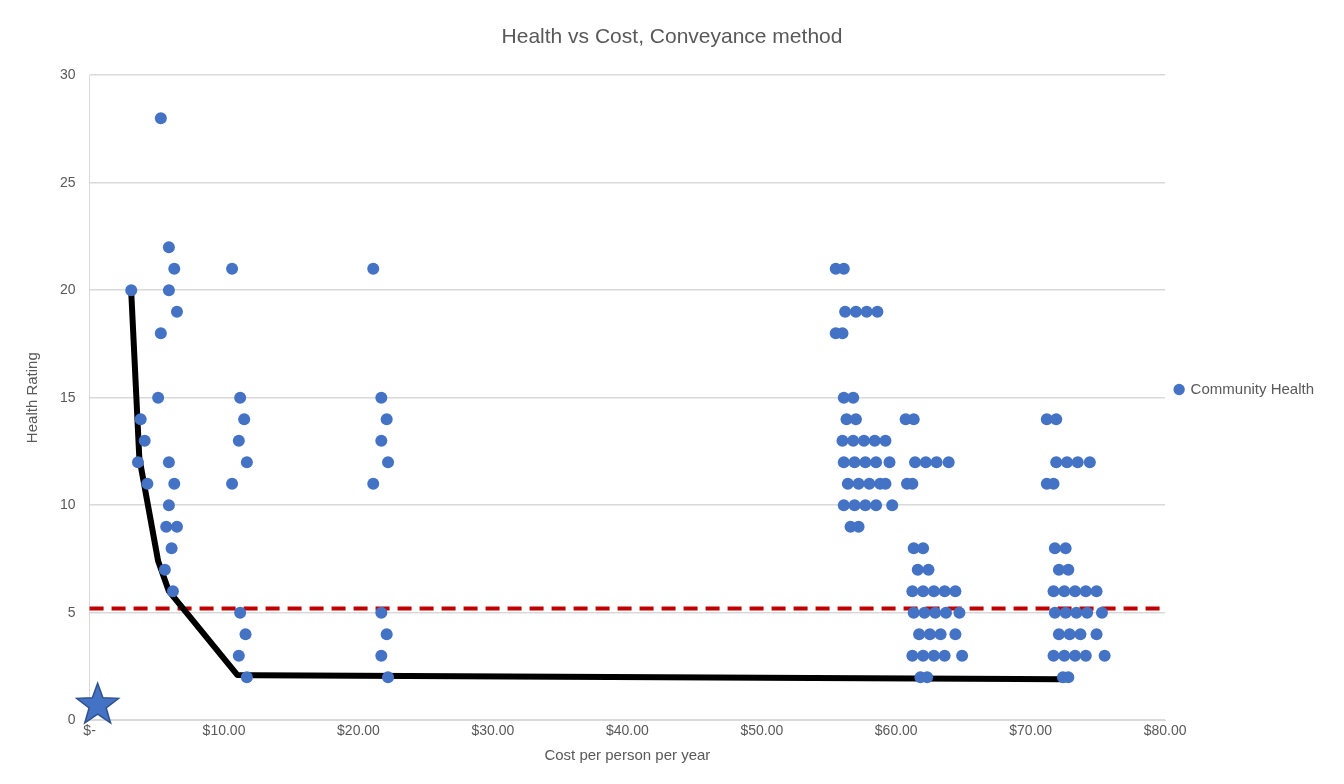 This screenshot has width=1344, height=784. Describe the element at coordinates (359, 730) in the screenshot. I see `x-tick-label: $20.00` at that location.